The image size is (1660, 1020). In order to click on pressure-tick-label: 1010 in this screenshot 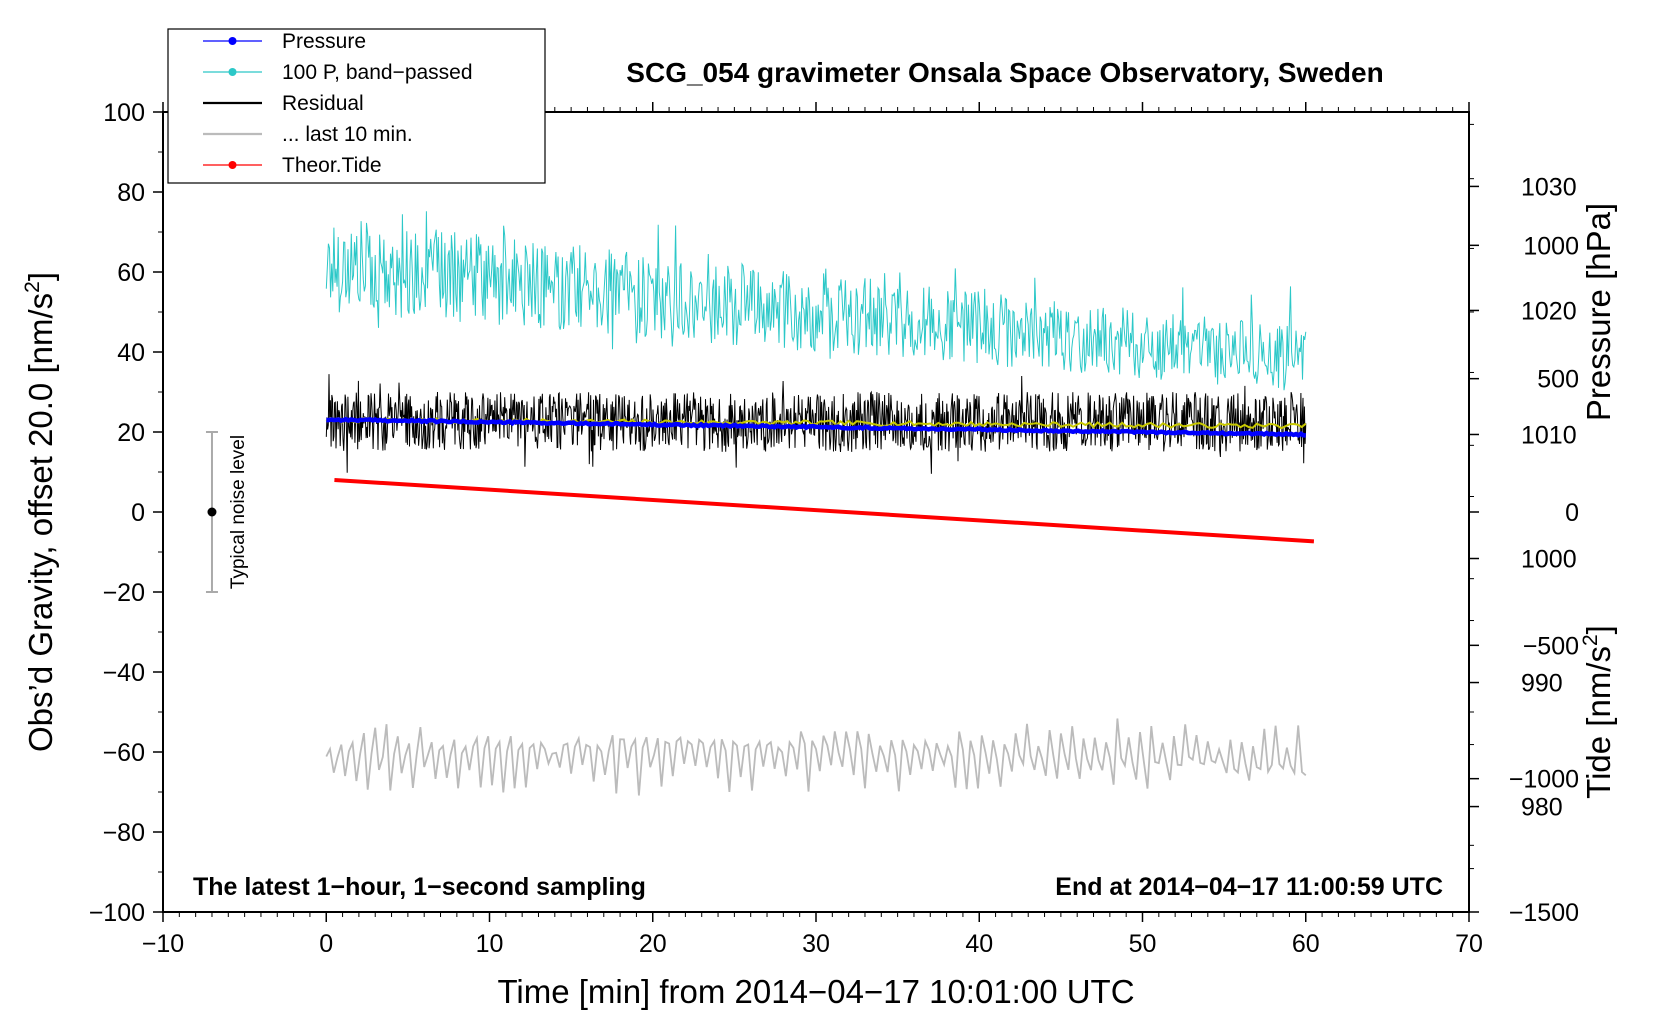, I will do `click(1549, 435)`.